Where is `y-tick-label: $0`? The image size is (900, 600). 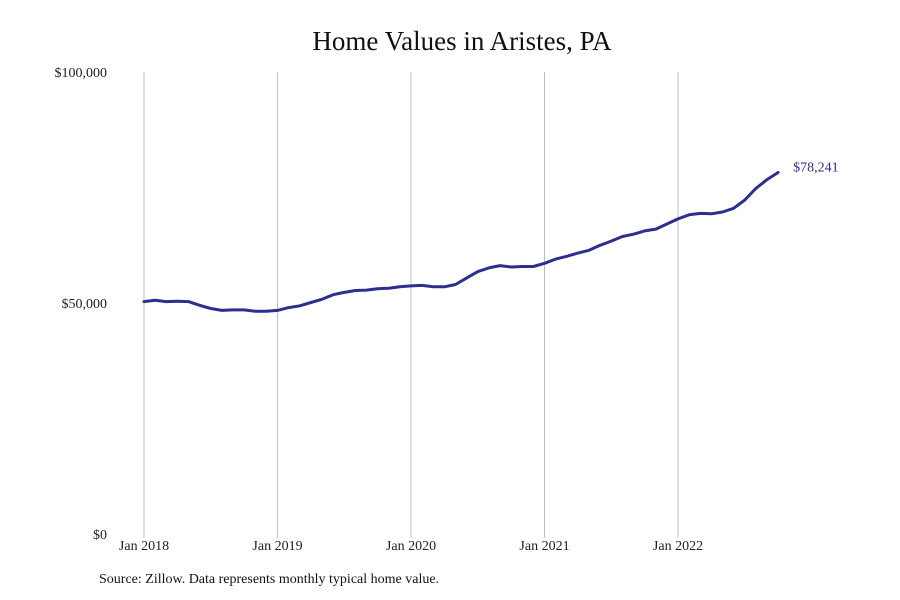 y-tick-label: $0 is located at coordinates (100, 535).